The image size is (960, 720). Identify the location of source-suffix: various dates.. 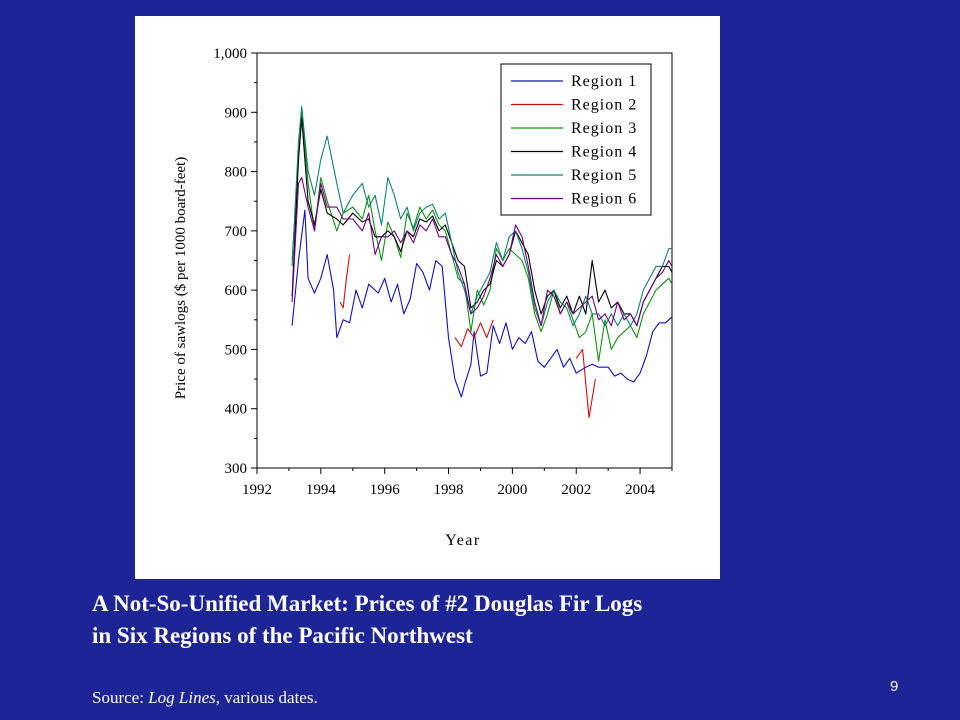
(268, 697).